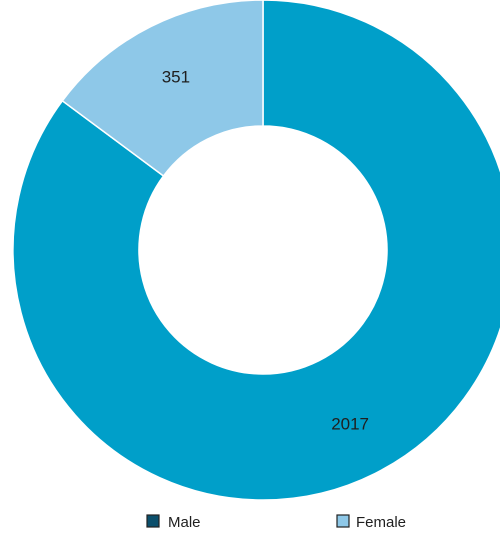 The width and height of the screenshot is (500, 533). I want to click on legend-swatch-male, so click(153, 521).